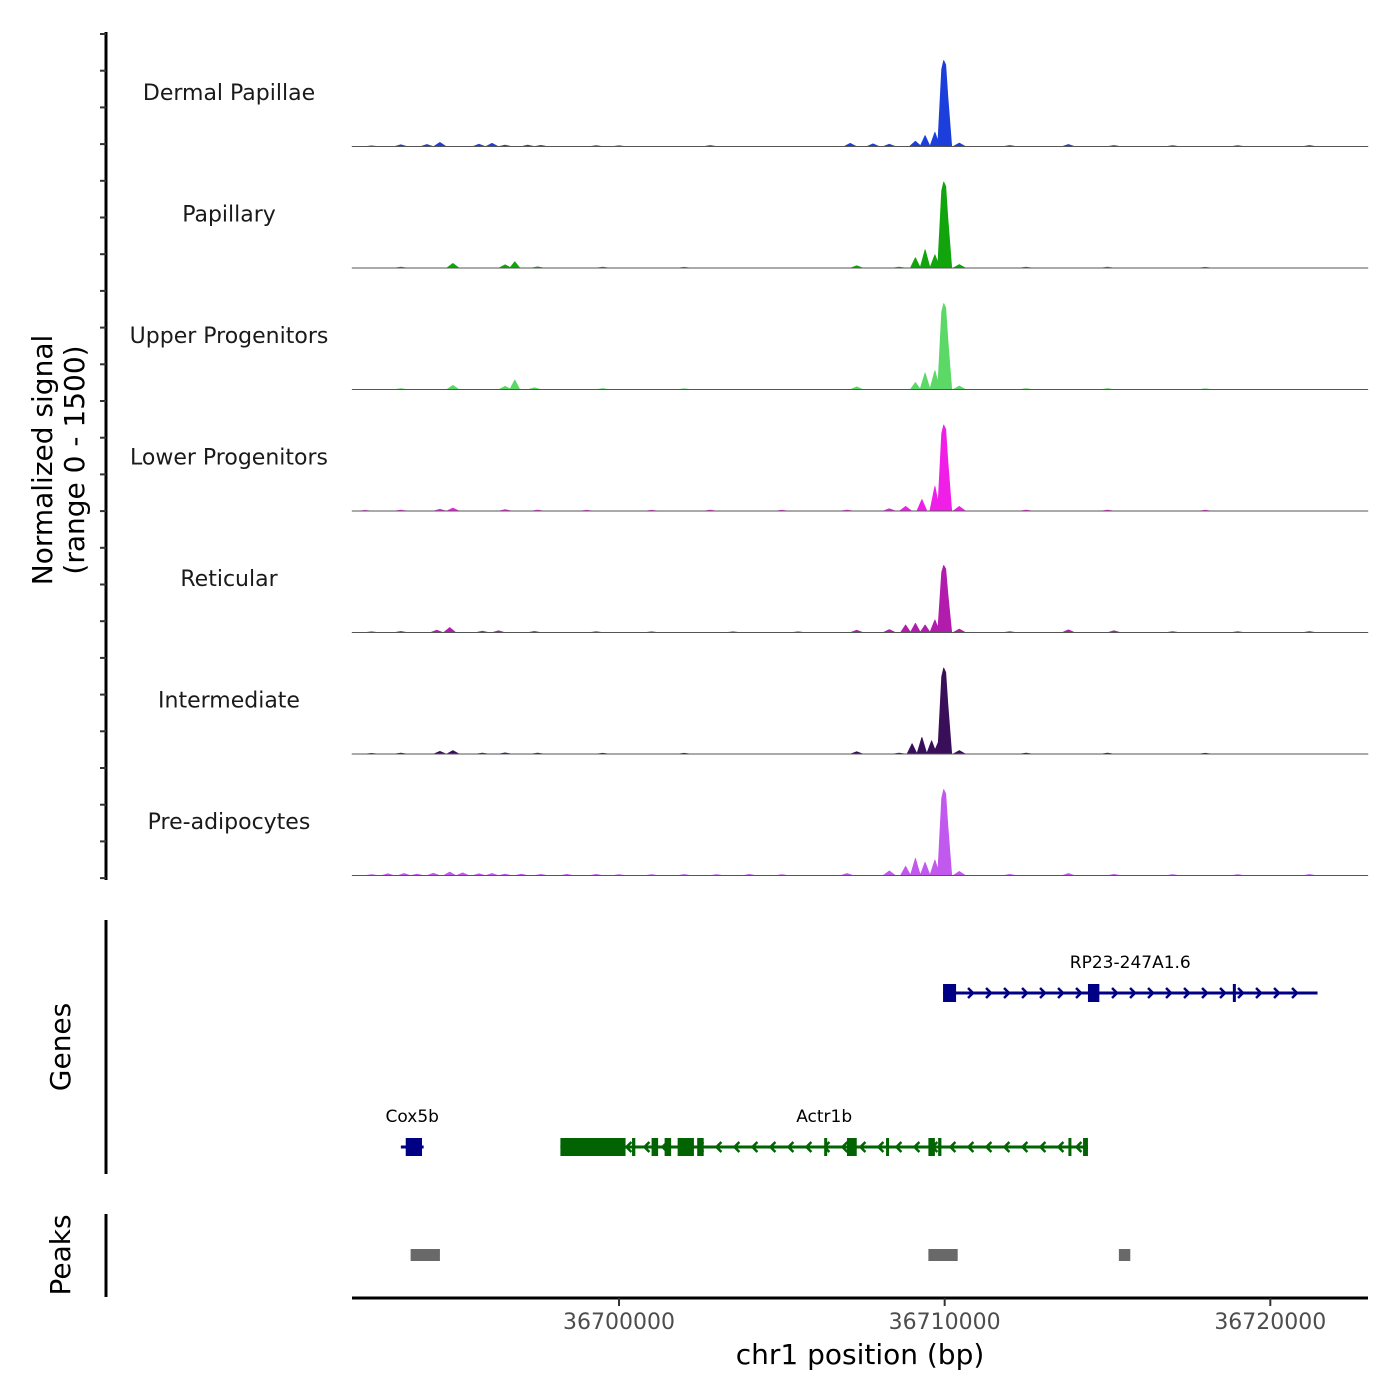 The height and width of the screenshot is (1400, 1400). Describe the element at coordinates (74, 459) in the screenshot. I see `y-axis-label-line2: (range 0 - 1500)` at that location.